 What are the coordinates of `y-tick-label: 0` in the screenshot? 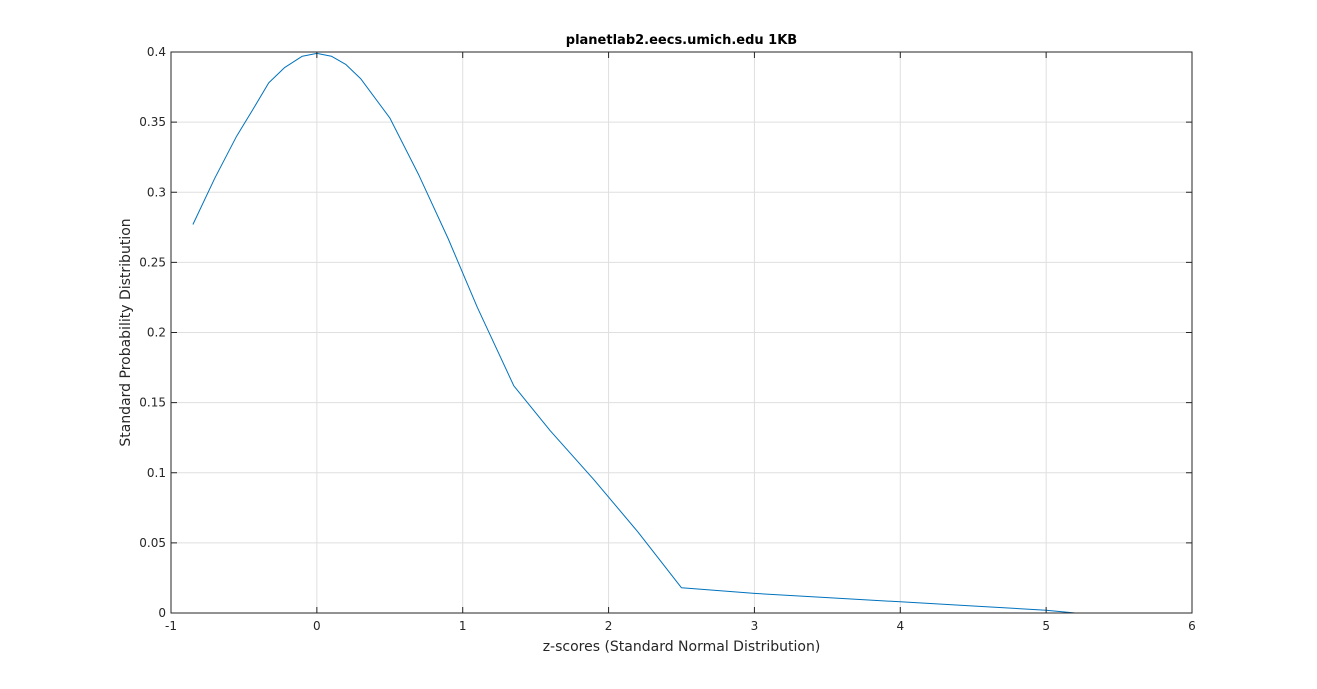 It's located at (162, 613).